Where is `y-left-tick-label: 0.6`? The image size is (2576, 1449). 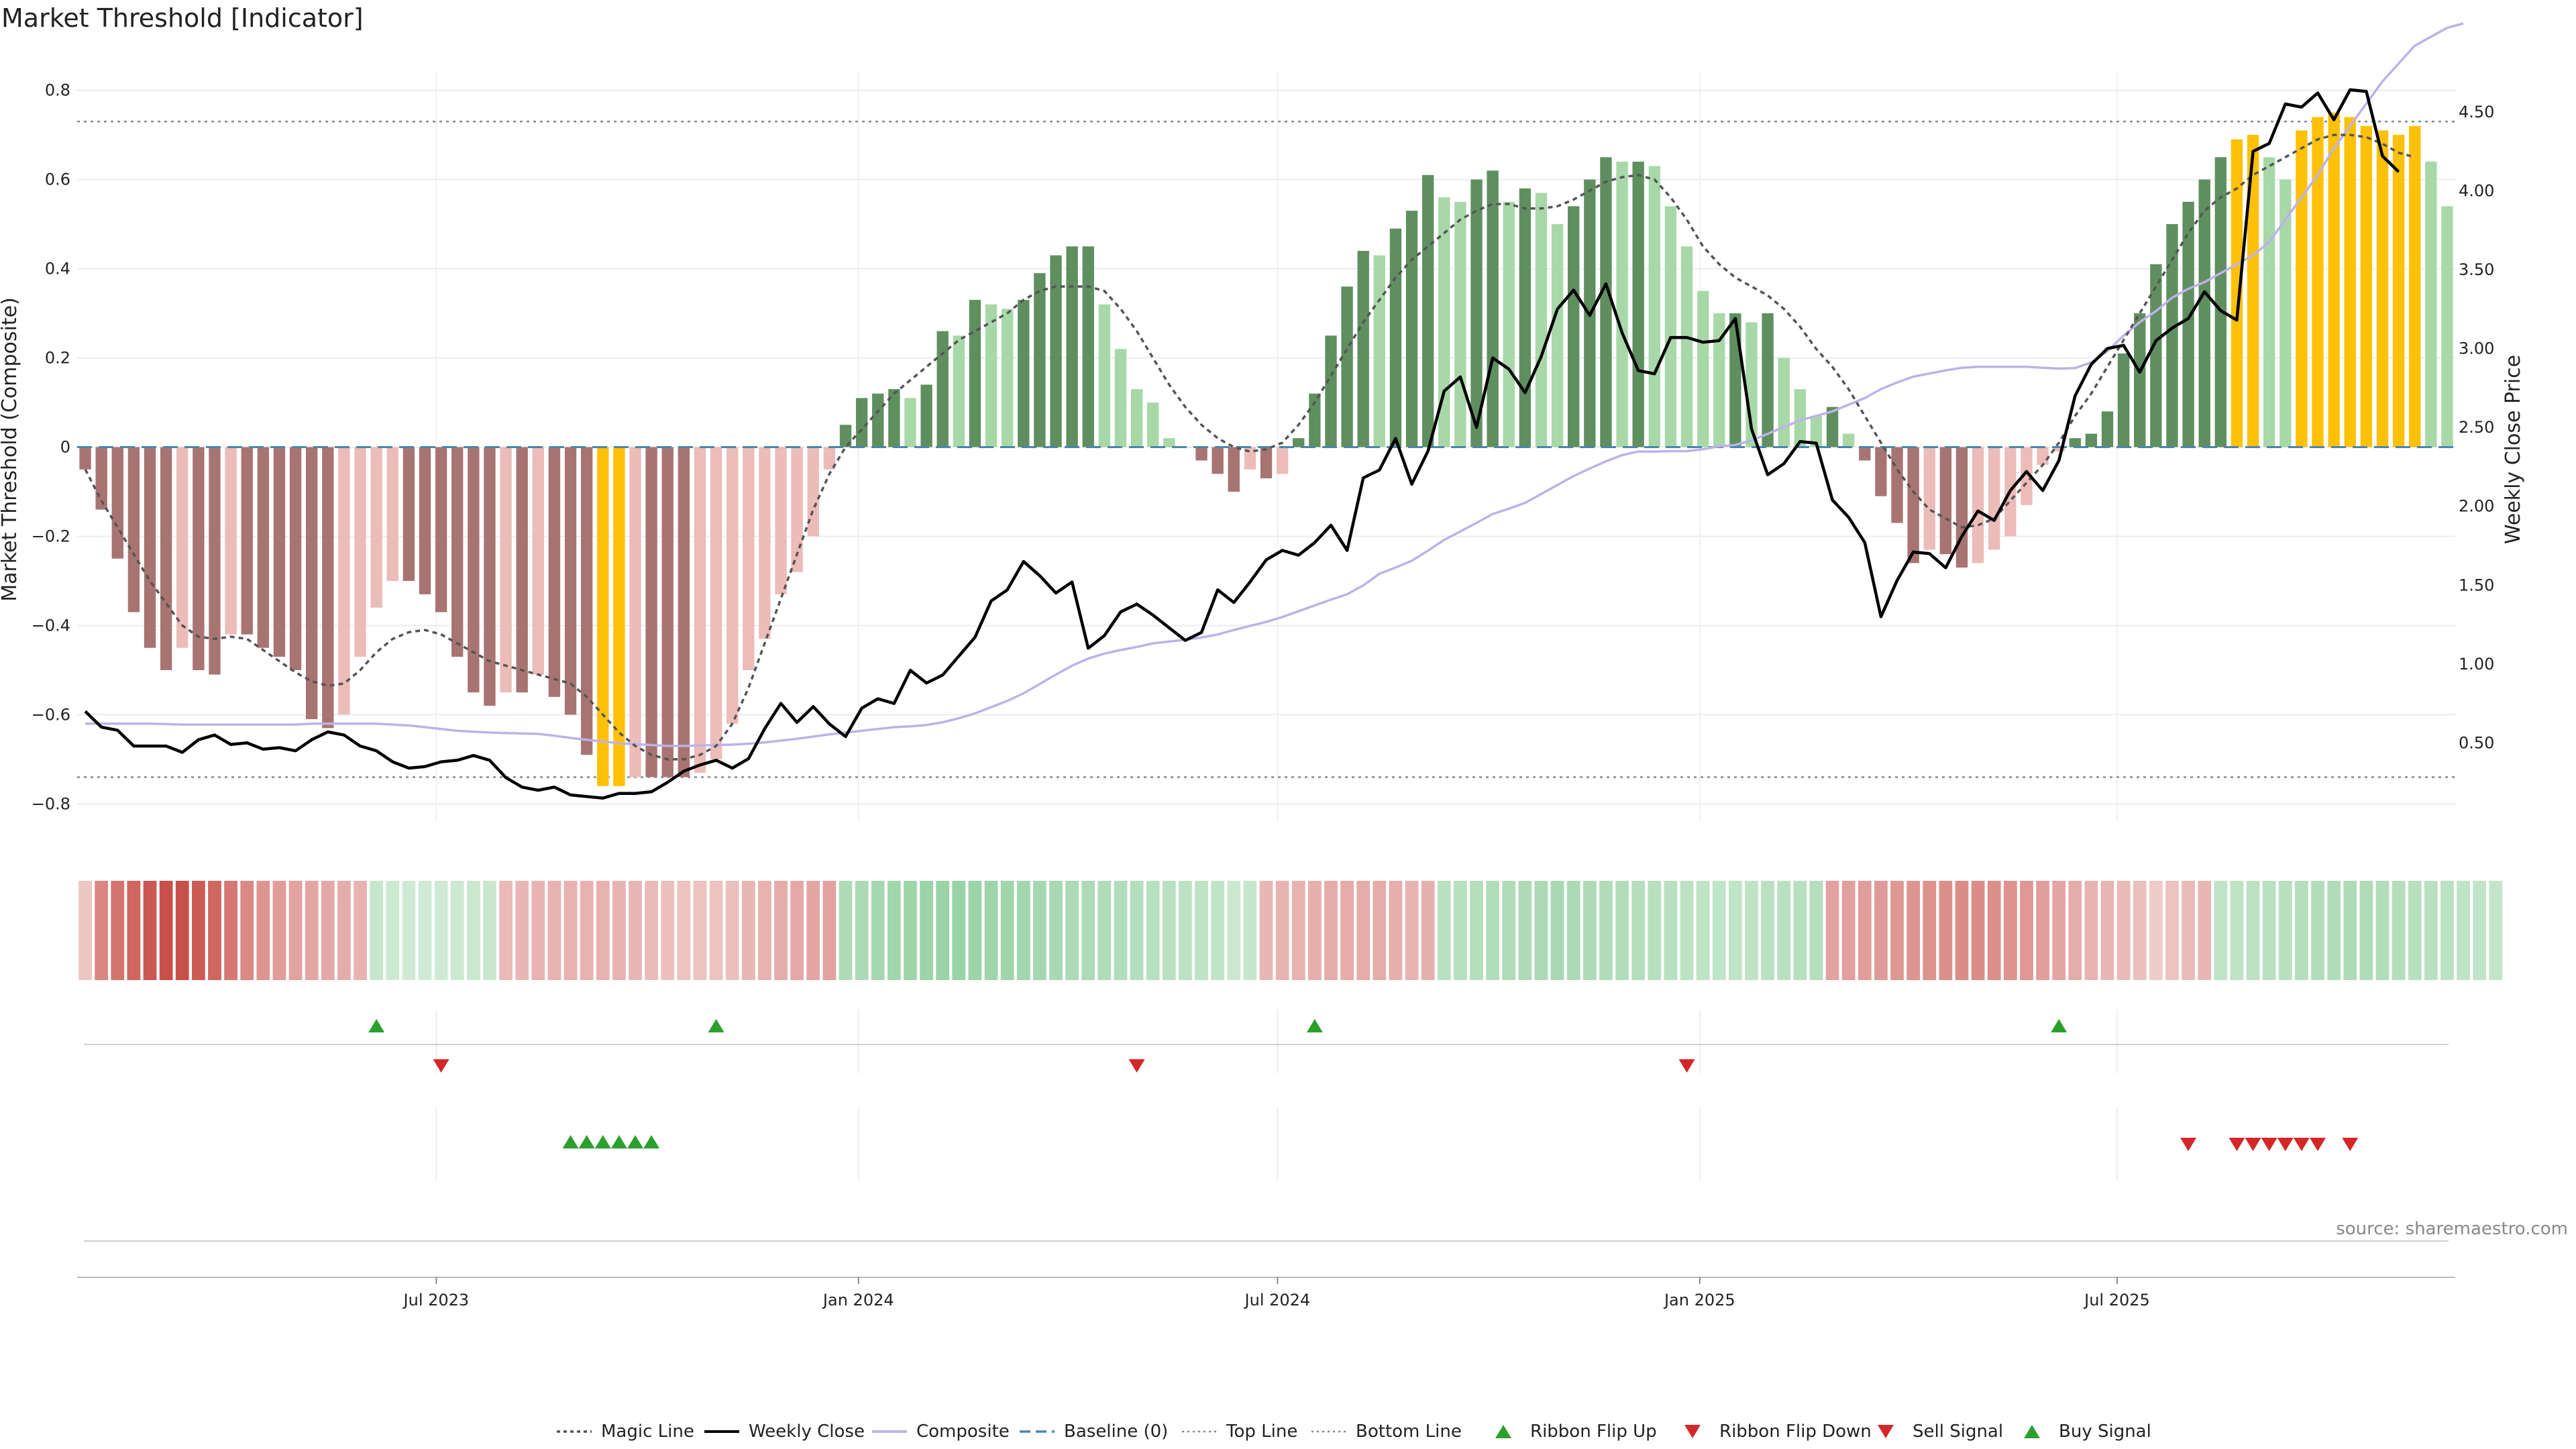 y-left-tick-label: 0.6 is located at coordinates (57, 179).